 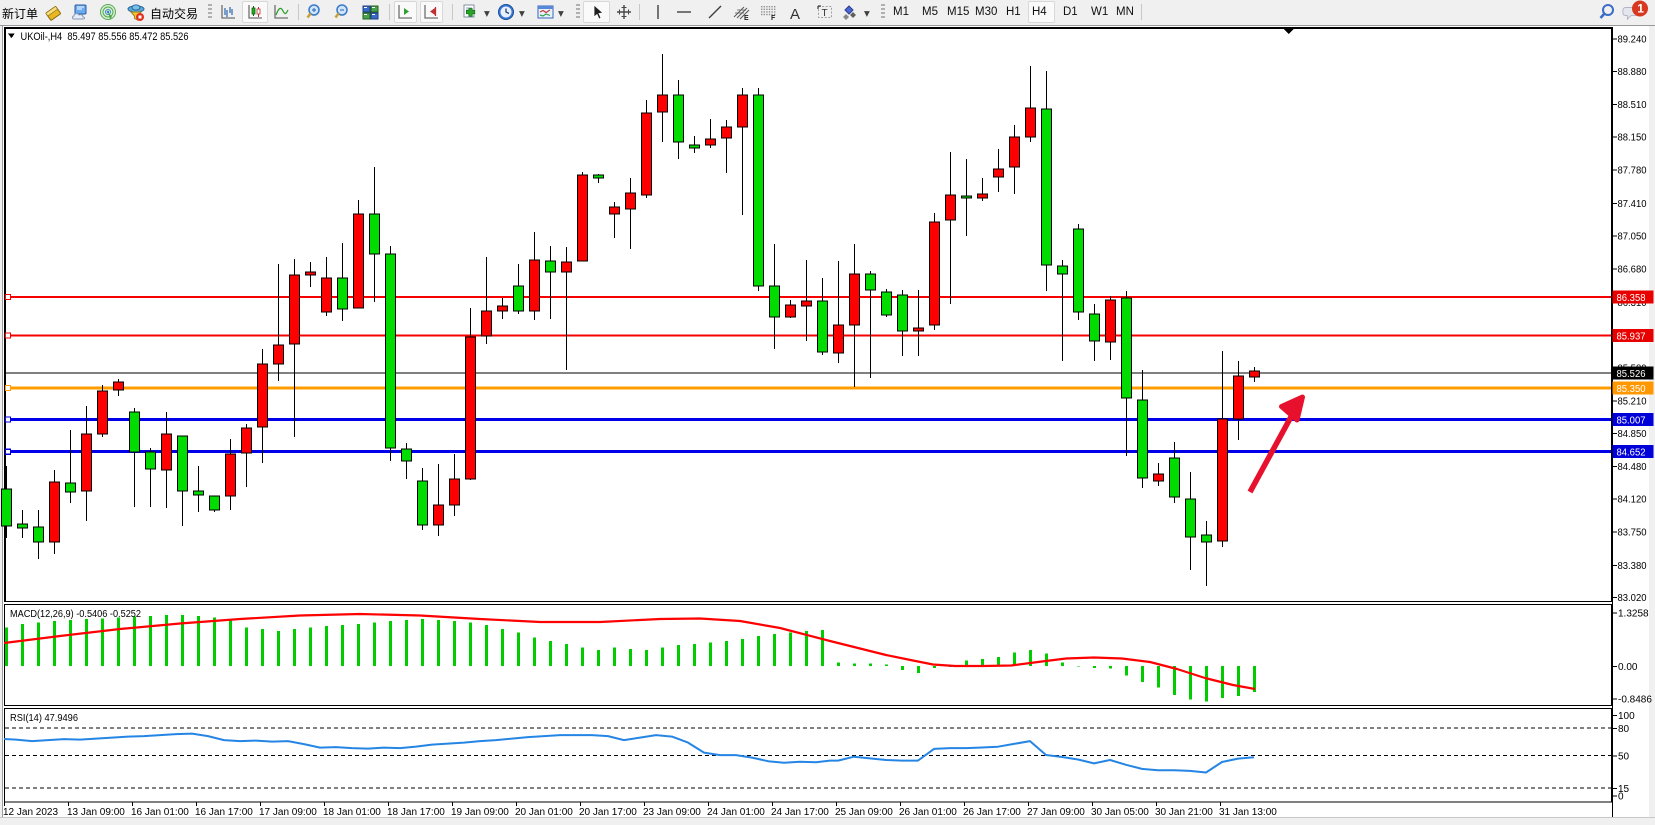 I want to click on svg-text: 50, so click(x=1624, y=757).